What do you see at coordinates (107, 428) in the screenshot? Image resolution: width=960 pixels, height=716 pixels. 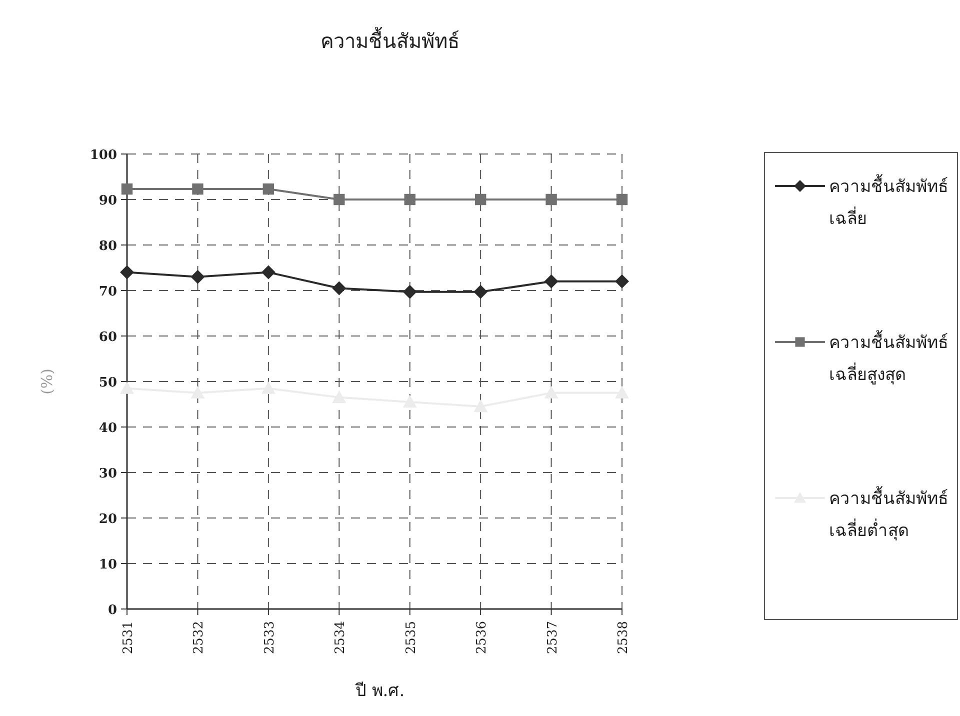 I see `y-tick-label: 40` at bounding box center [107, 428].